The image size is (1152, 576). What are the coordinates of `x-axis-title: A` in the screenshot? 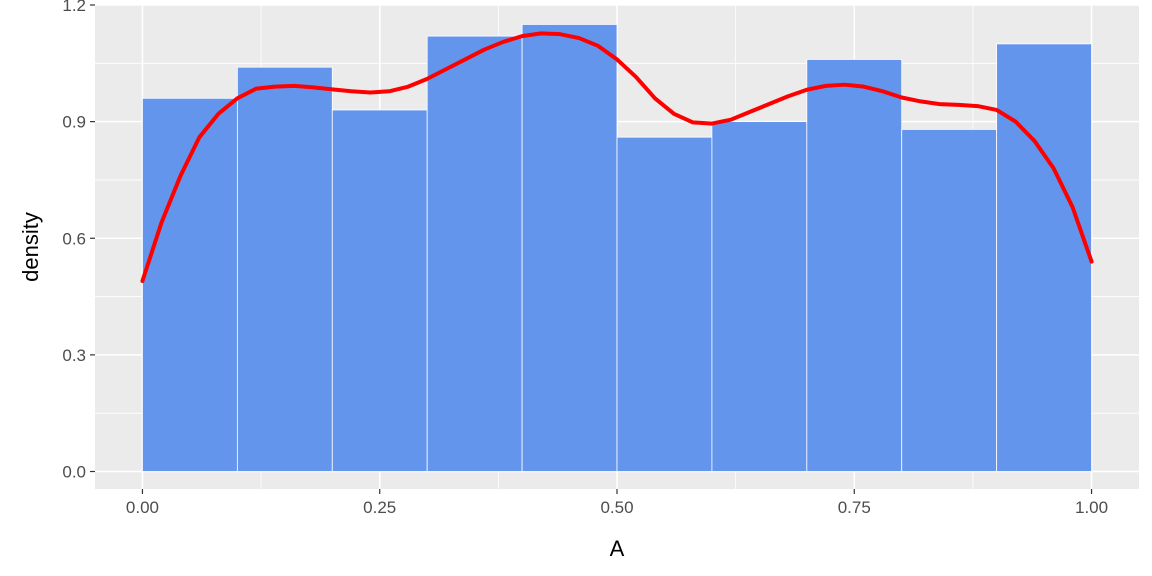 It's located at (617, 548).